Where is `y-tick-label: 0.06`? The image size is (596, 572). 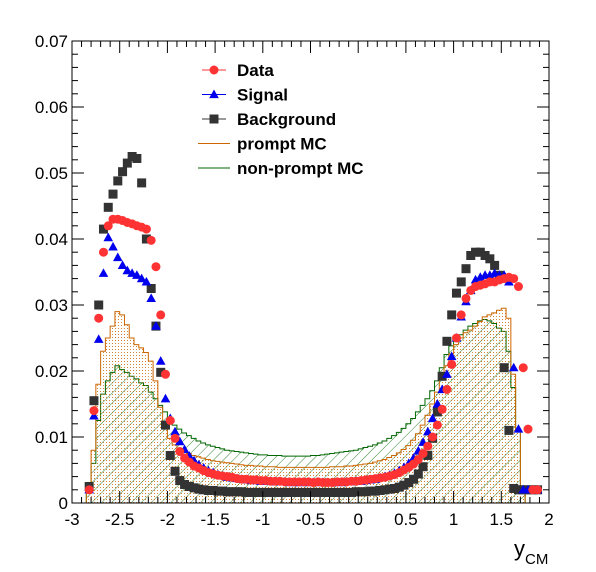
y-tick-label: 0.06 is located at coordinates (51, 107).